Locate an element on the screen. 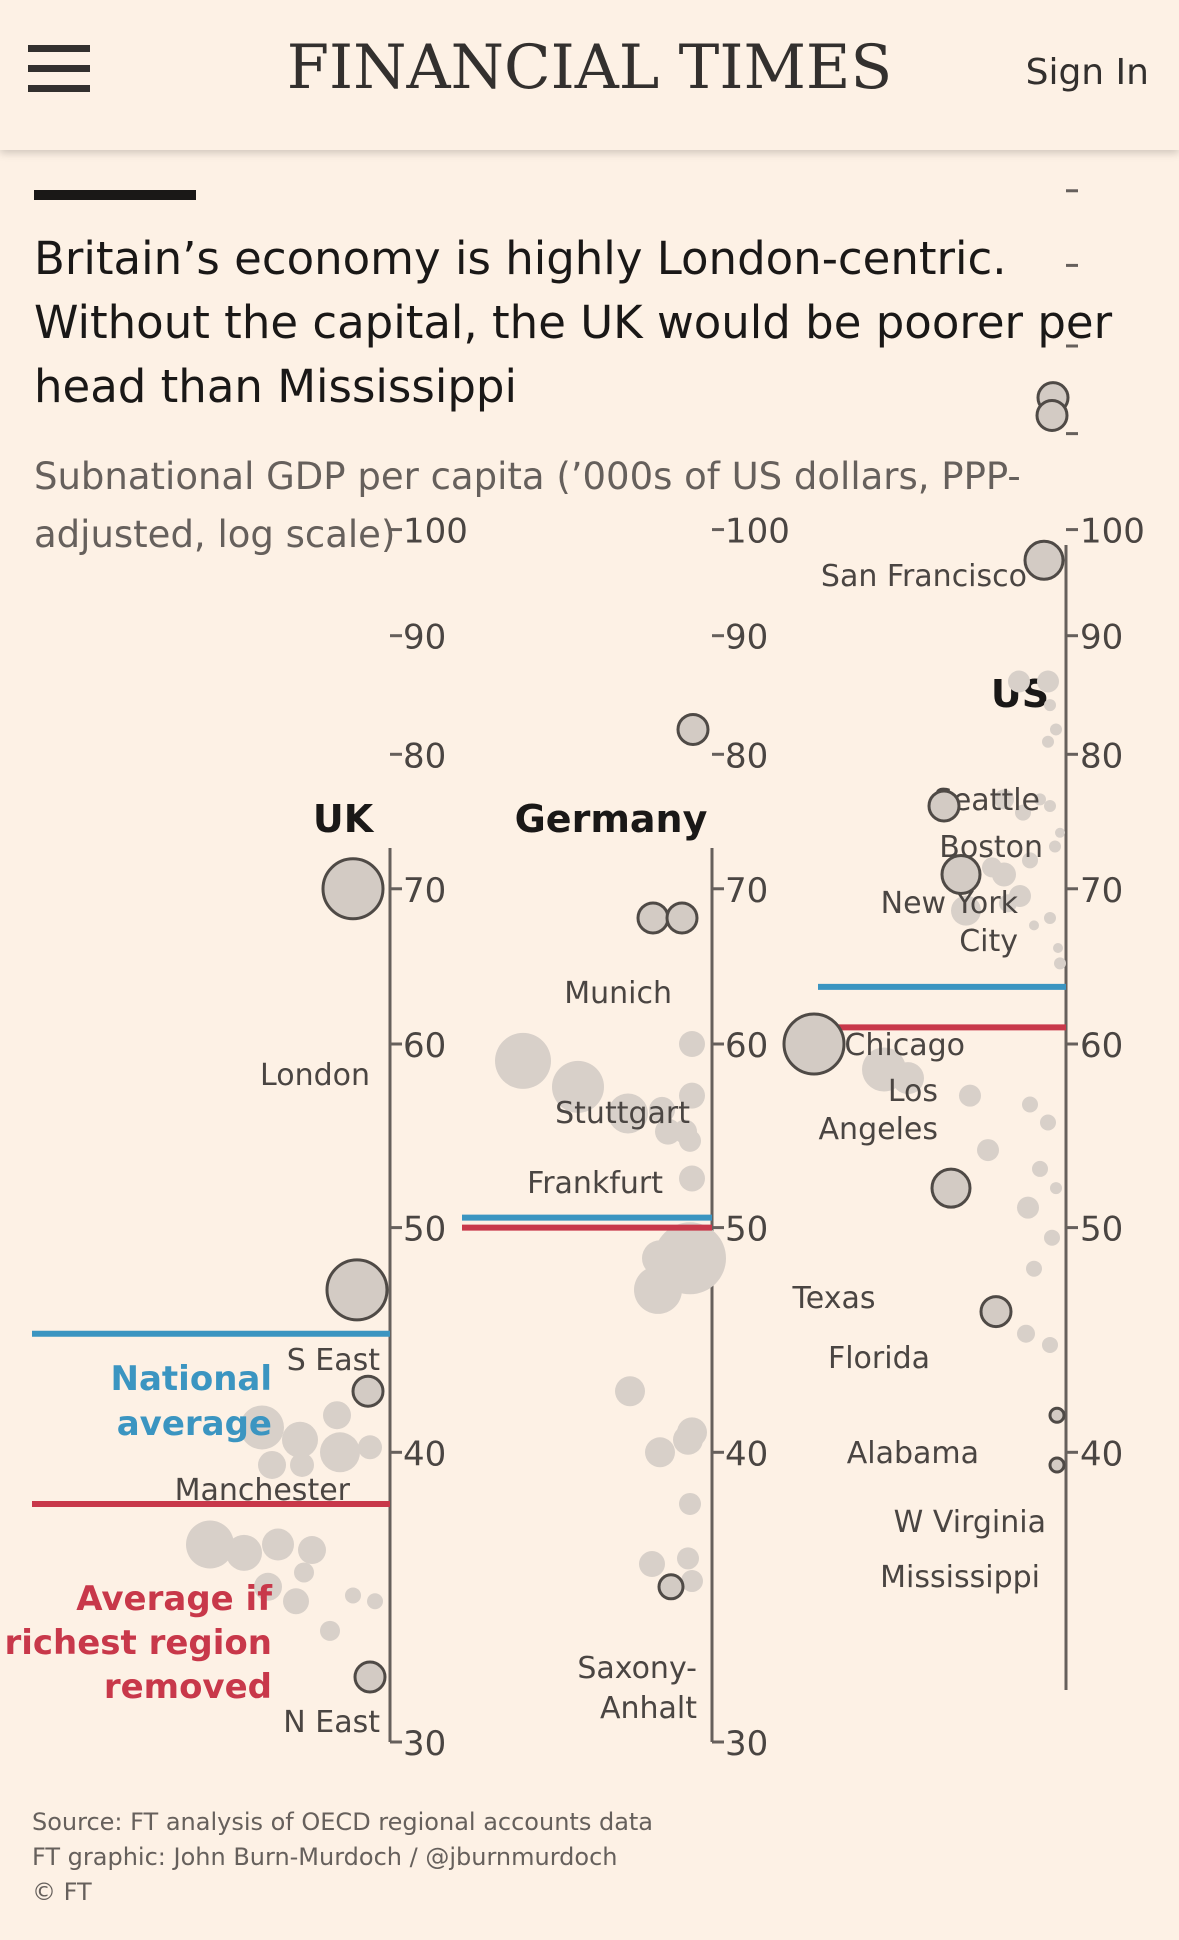 Image resolution: width=1179 pixels, height=1940 pixels. region-label-us: Texas is located at coordinates (834, 1298).